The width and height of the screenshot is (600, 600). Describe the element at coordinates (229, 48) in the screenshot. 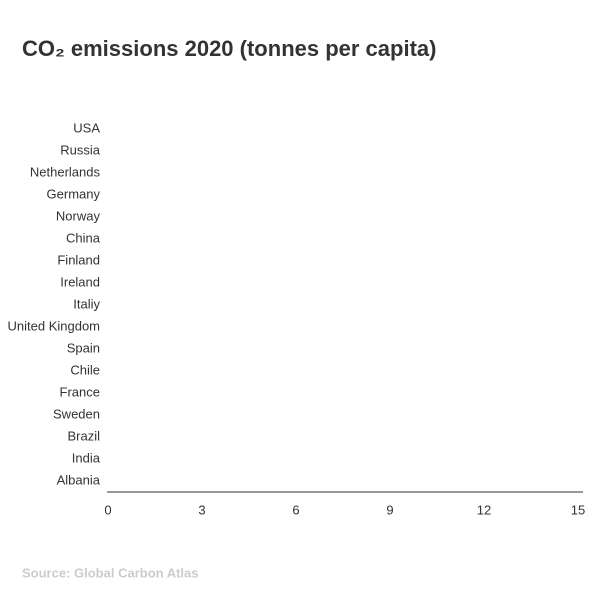

I see `chart-title: CO₂ emissions 2020 (tonnes per capita)` at that location.